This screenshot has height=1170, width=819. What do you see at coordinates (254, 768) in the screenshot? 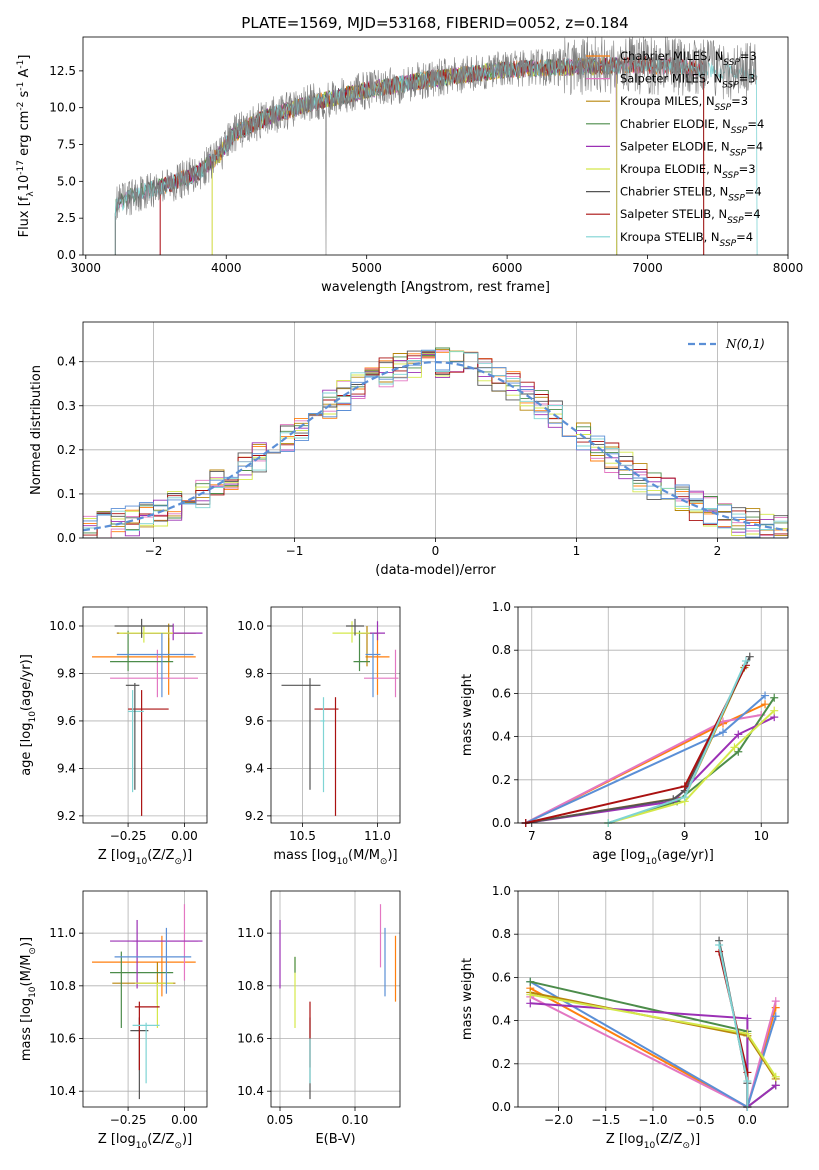
I see `age_vs_mass-ytick-label: 9.4` at bounding box center [254, 768].